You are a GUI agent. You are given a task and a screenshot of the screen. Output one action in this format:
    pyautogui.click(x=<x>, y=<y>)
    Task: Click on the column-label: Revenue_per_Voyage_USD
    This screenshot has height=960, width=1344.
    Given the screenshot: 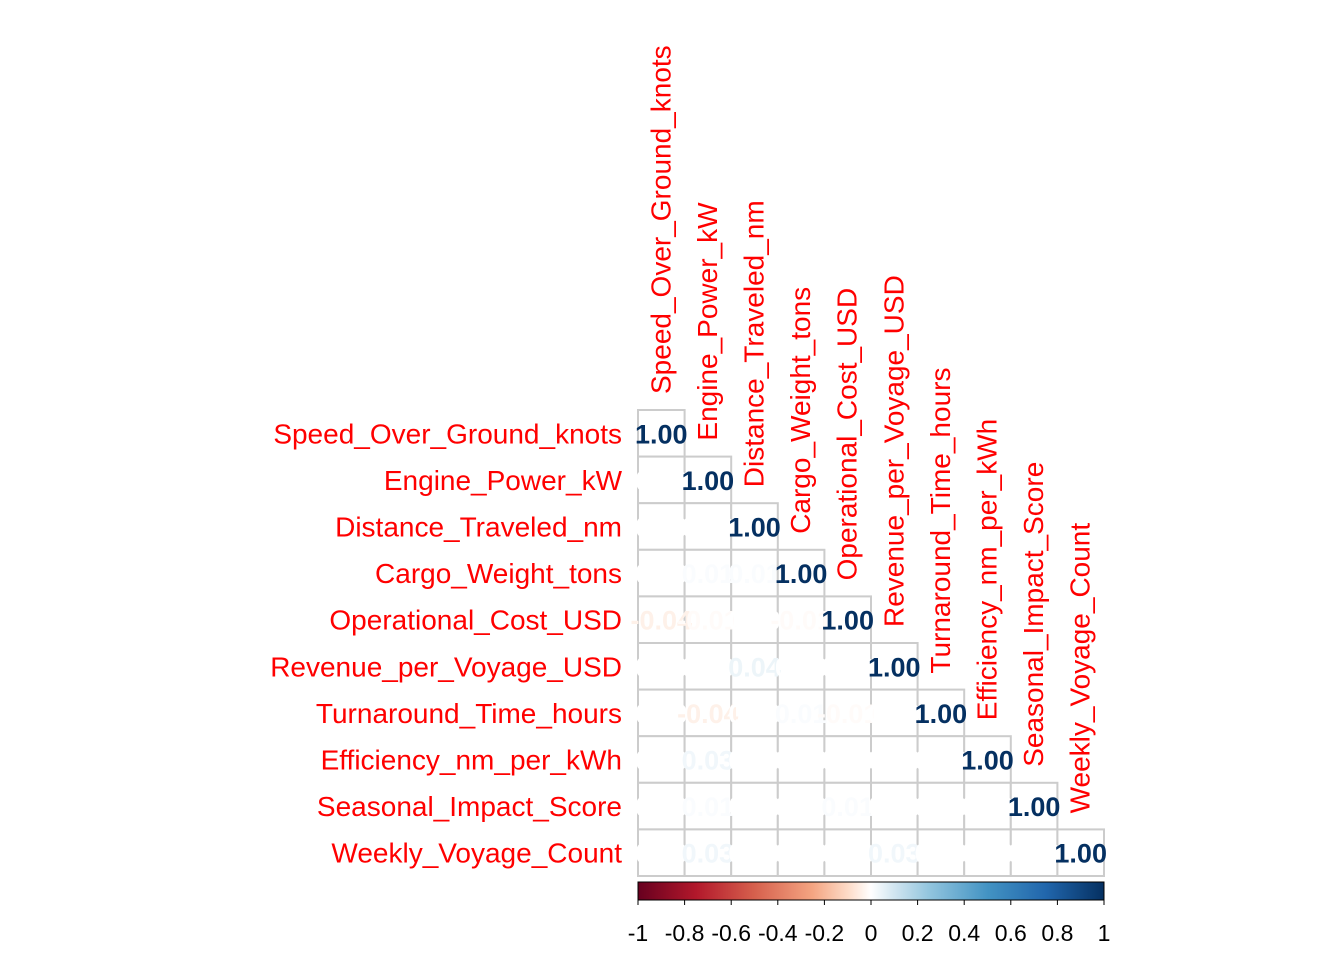 What is the action you would take?
    pyautogui.click(x=893, y=451)
    